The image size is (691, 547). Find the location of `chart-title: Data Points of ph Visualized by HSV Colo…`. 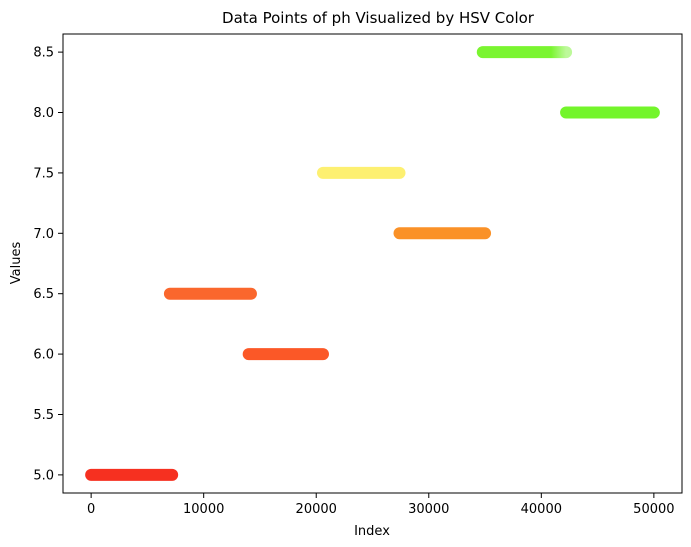

chart-title: Data Points of ph Visualized by HSV Colo… is located at coordinates (378, 18).